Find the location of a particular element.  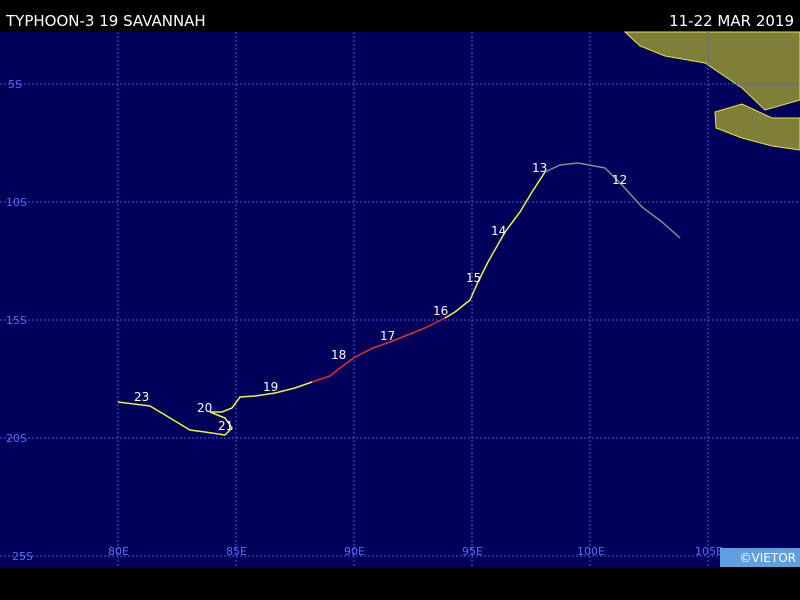

credit: ©VIETOR is located at coordinates (768, 558).